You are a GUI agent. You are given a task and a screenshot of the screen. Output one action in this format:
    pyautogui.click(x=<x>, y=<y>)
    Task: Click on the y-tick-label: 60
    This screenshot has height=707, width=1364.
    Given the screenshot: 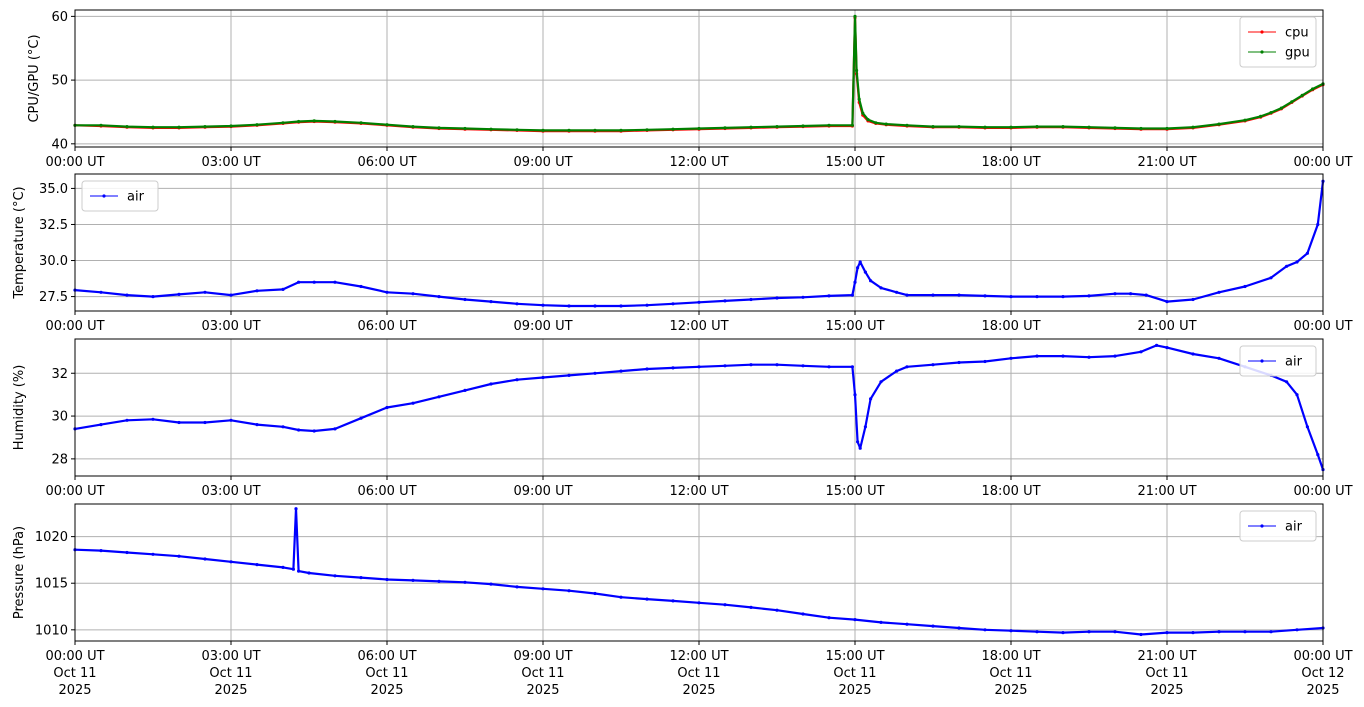 What is the action you would take?
    pyautogui.click(x=59, y=17)
    